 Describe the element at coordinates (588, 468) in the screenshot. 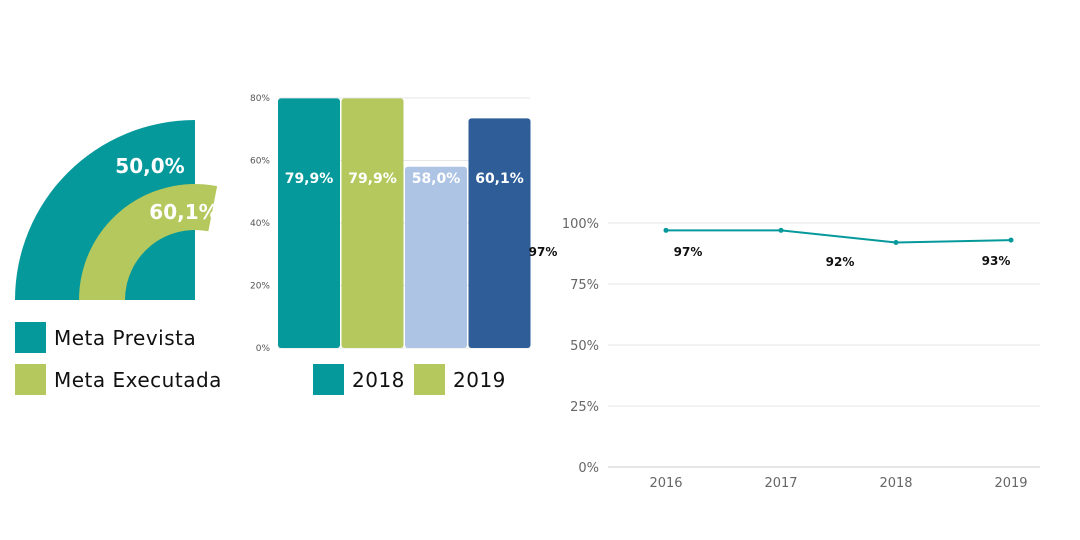

I see `line-ytick-label: 0%` at that location.